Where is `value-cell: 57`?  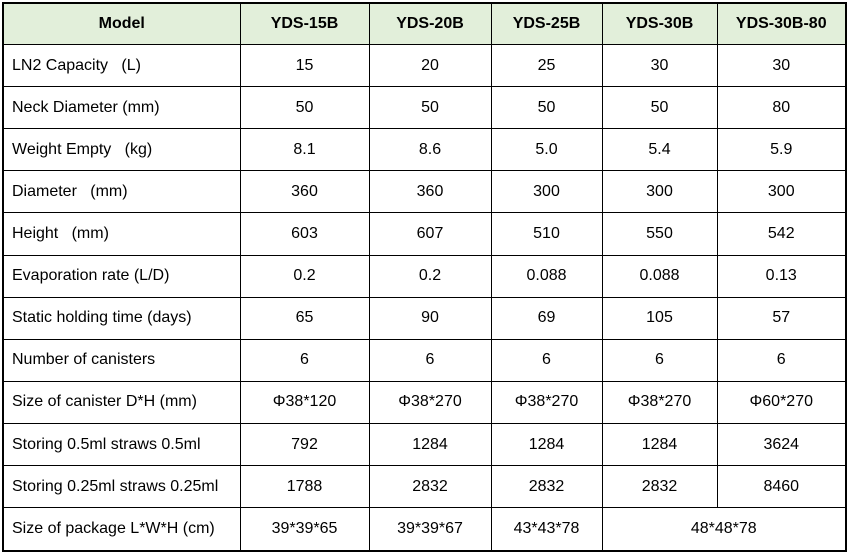 value-cell: 57 is located at coordinates (781, 318).